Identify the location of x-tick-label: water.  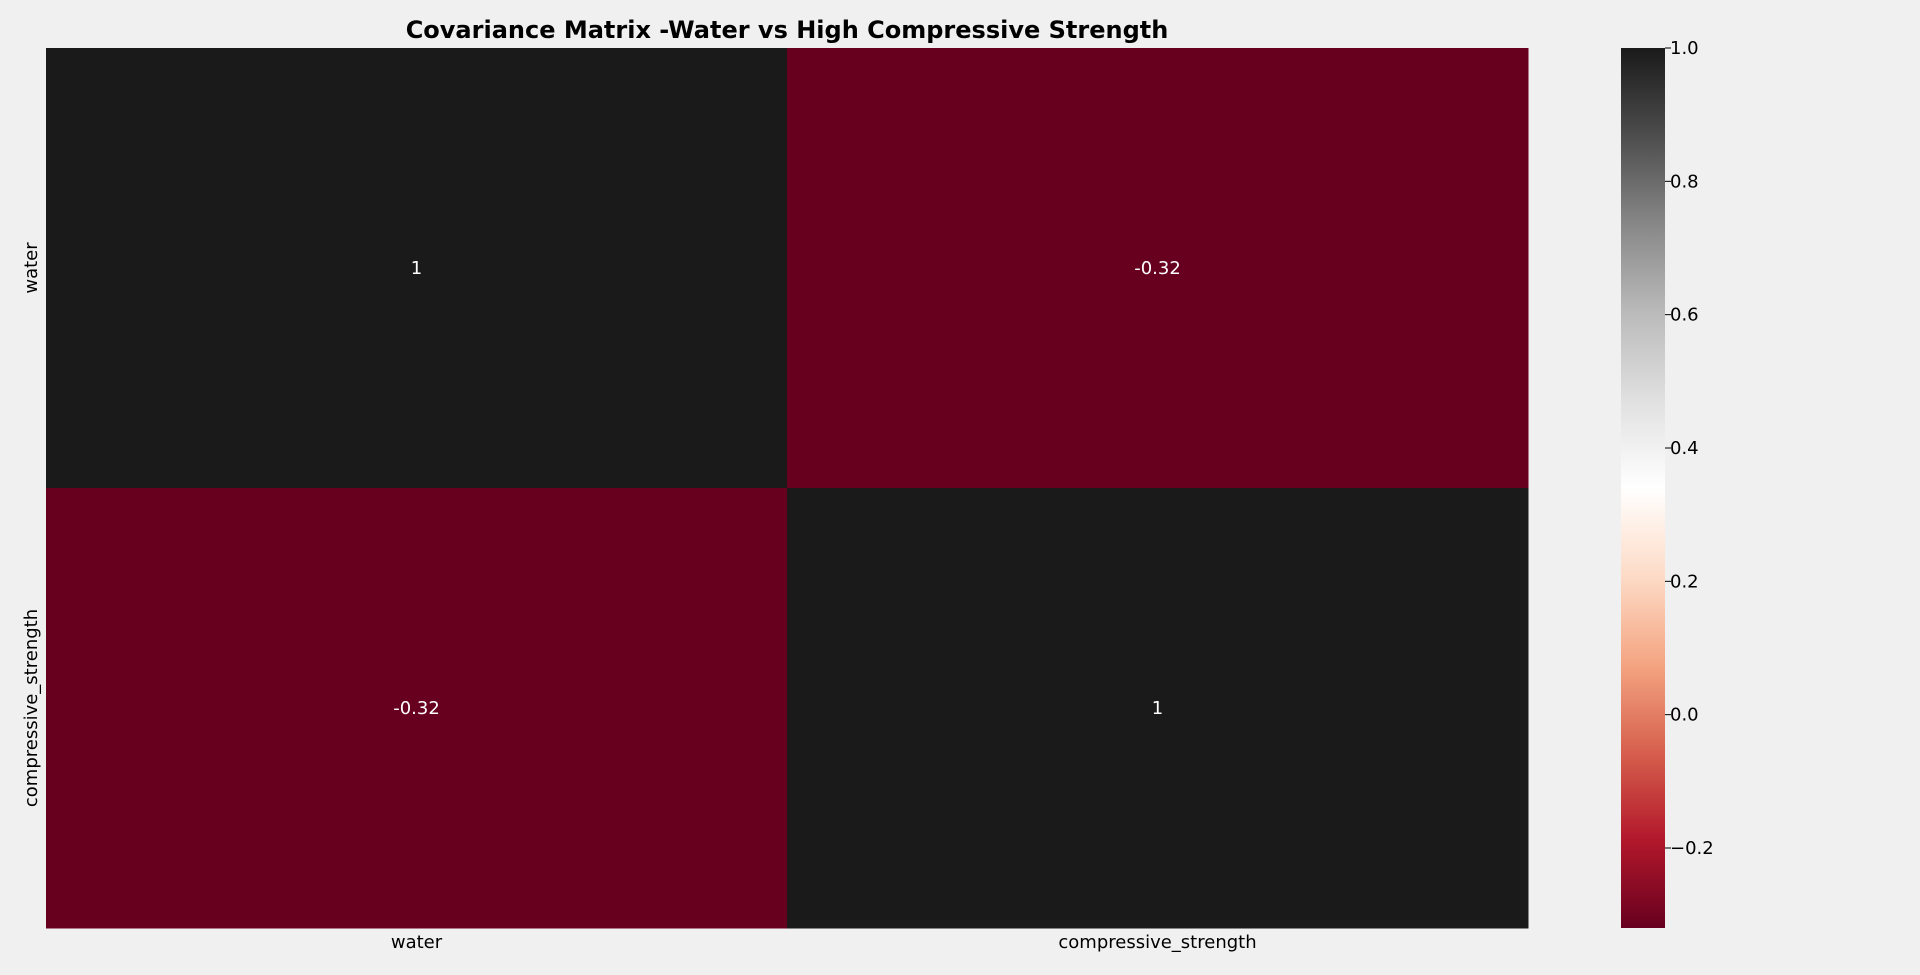
(417, 942).